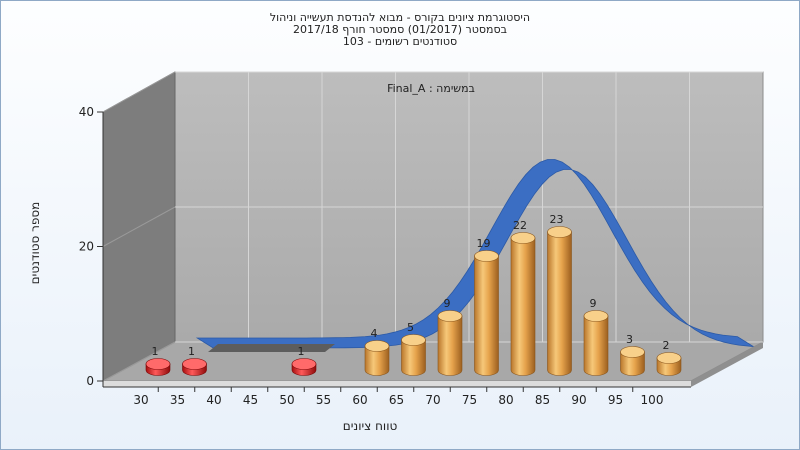  What do you see at coordinates (520, 225) in the screenshot?
I see `bar-value-label: 22` at bounding box center [520, 225].